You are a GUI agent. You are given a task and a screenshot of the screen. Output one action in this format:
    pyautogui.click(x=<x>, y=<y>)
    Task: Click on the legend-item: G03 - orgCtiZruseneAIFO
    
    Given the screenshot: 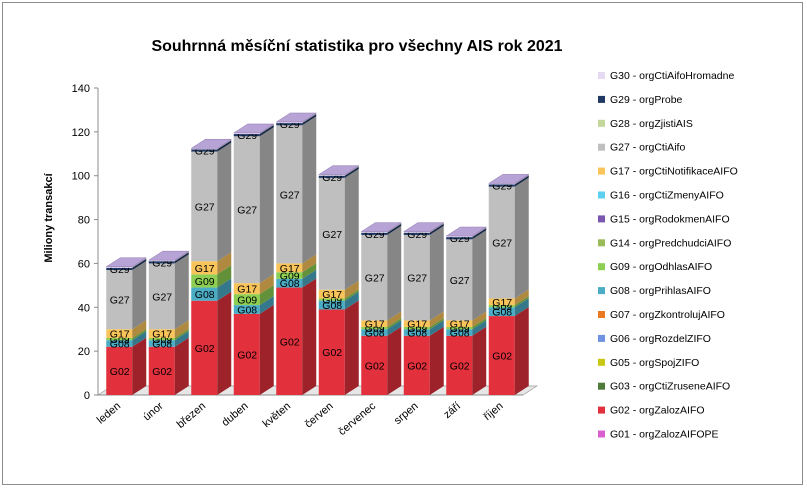 What is the action you would take?
    pyautogui.click(x=664, y=387)
    